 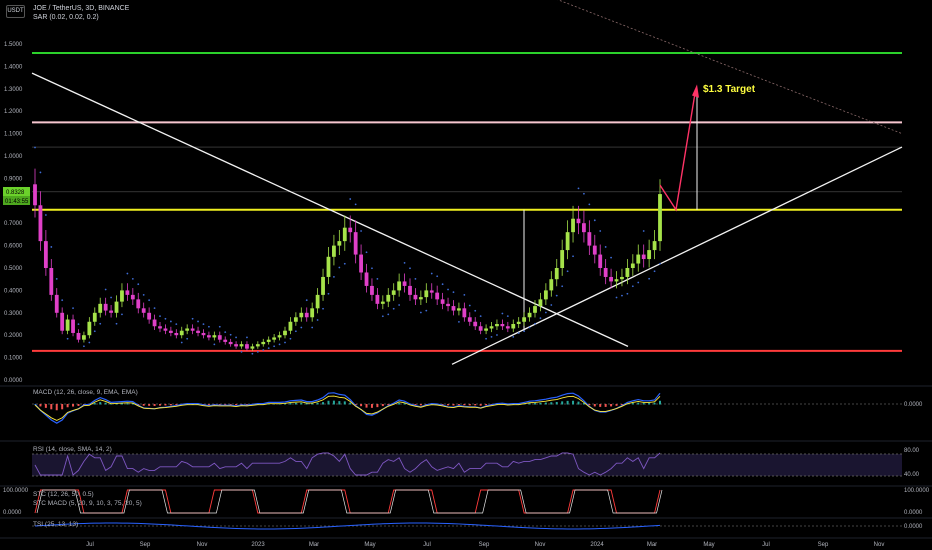 What do you see at coordinates (13, 269) in the screenshot?
I see `y-tick-label: 0.5000` at bounding box center [13, 269].